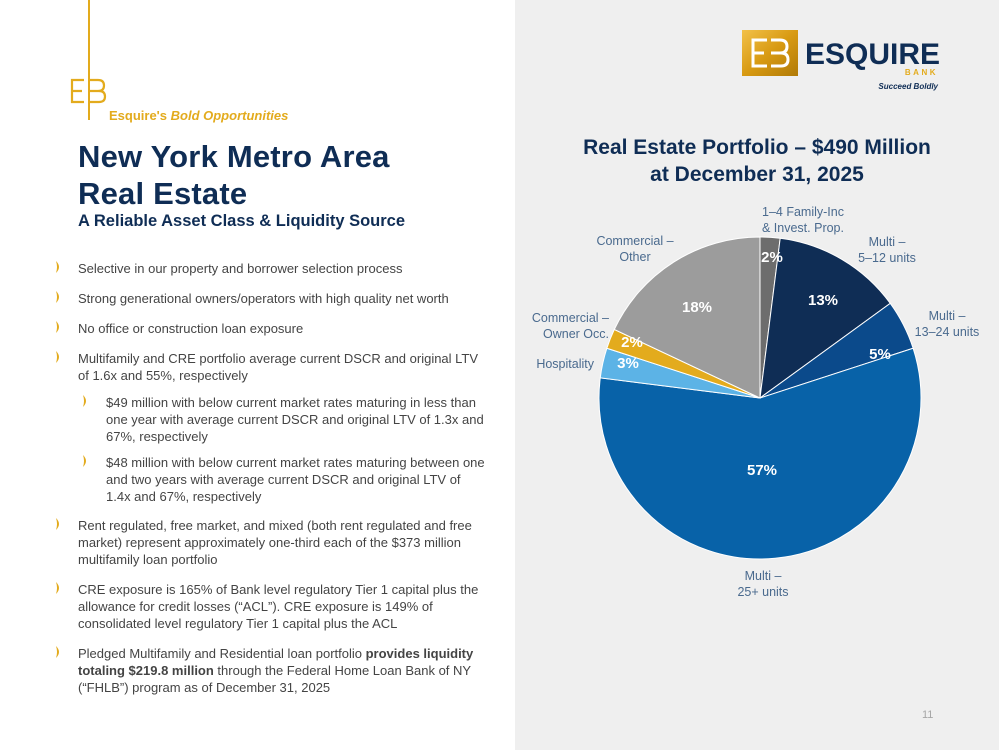  I want to click on bullet-item: No office or construction loan exposure, so click(271, 328).